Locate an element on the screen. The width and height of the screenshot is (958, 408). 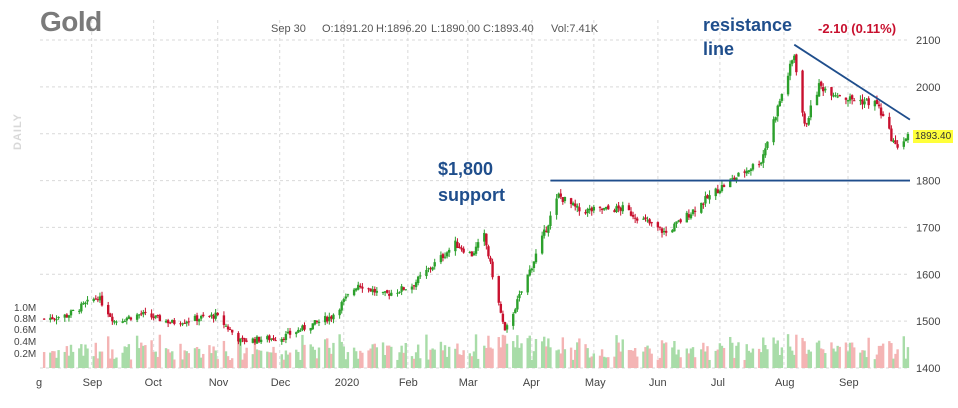
trend-lines is located at coordinates (730, 112).